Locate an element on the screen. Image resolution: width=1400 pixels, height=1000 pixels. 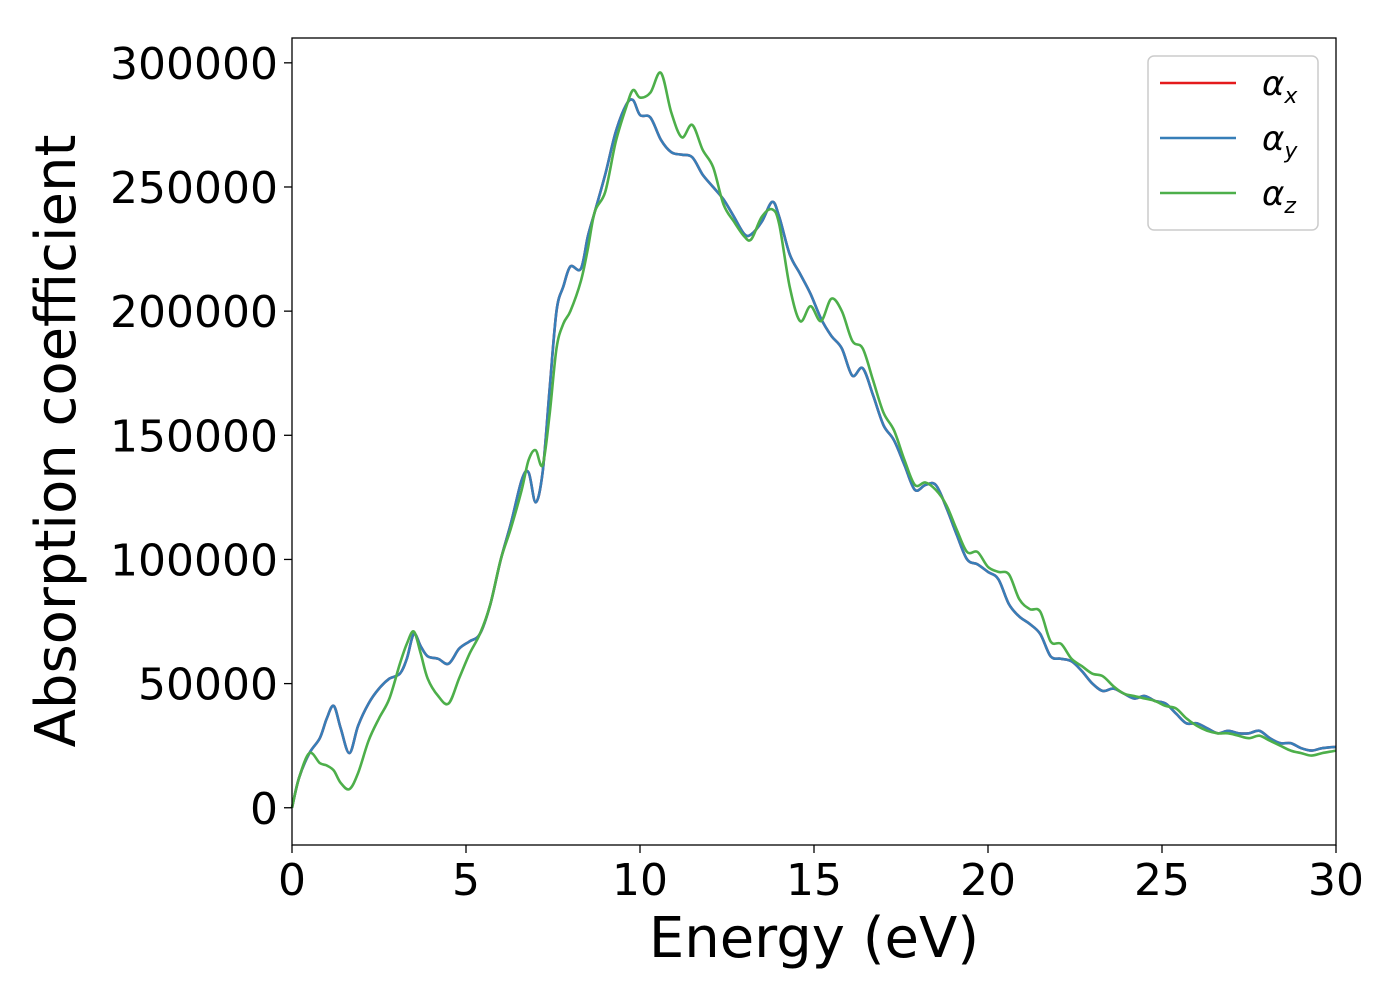
y-tick-label: 50000 is located at coordinates (208, 685).